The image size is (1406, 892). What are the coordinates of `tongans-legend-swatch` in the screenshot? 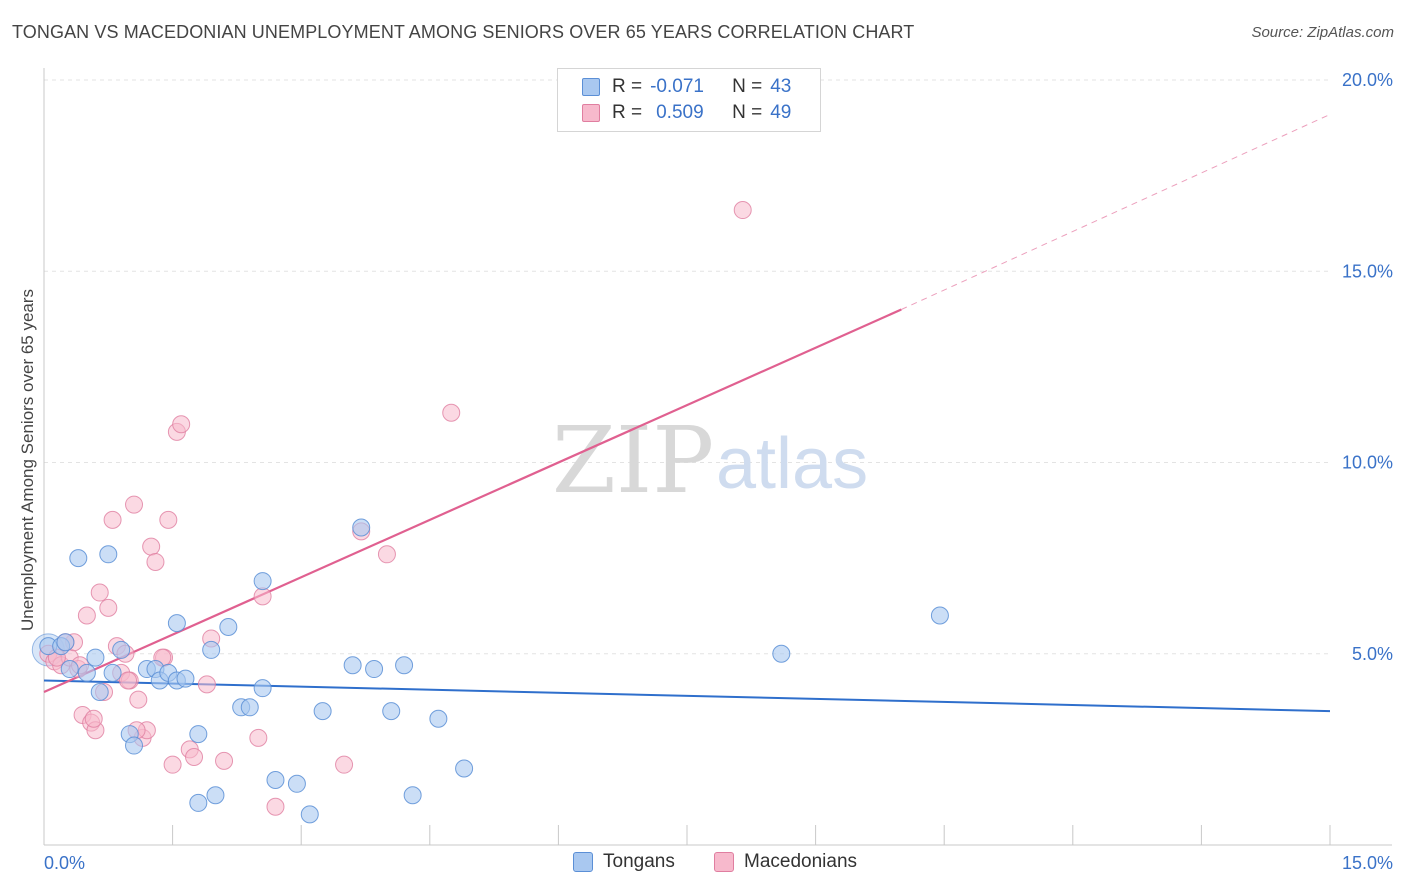 It's located at (583, 862).